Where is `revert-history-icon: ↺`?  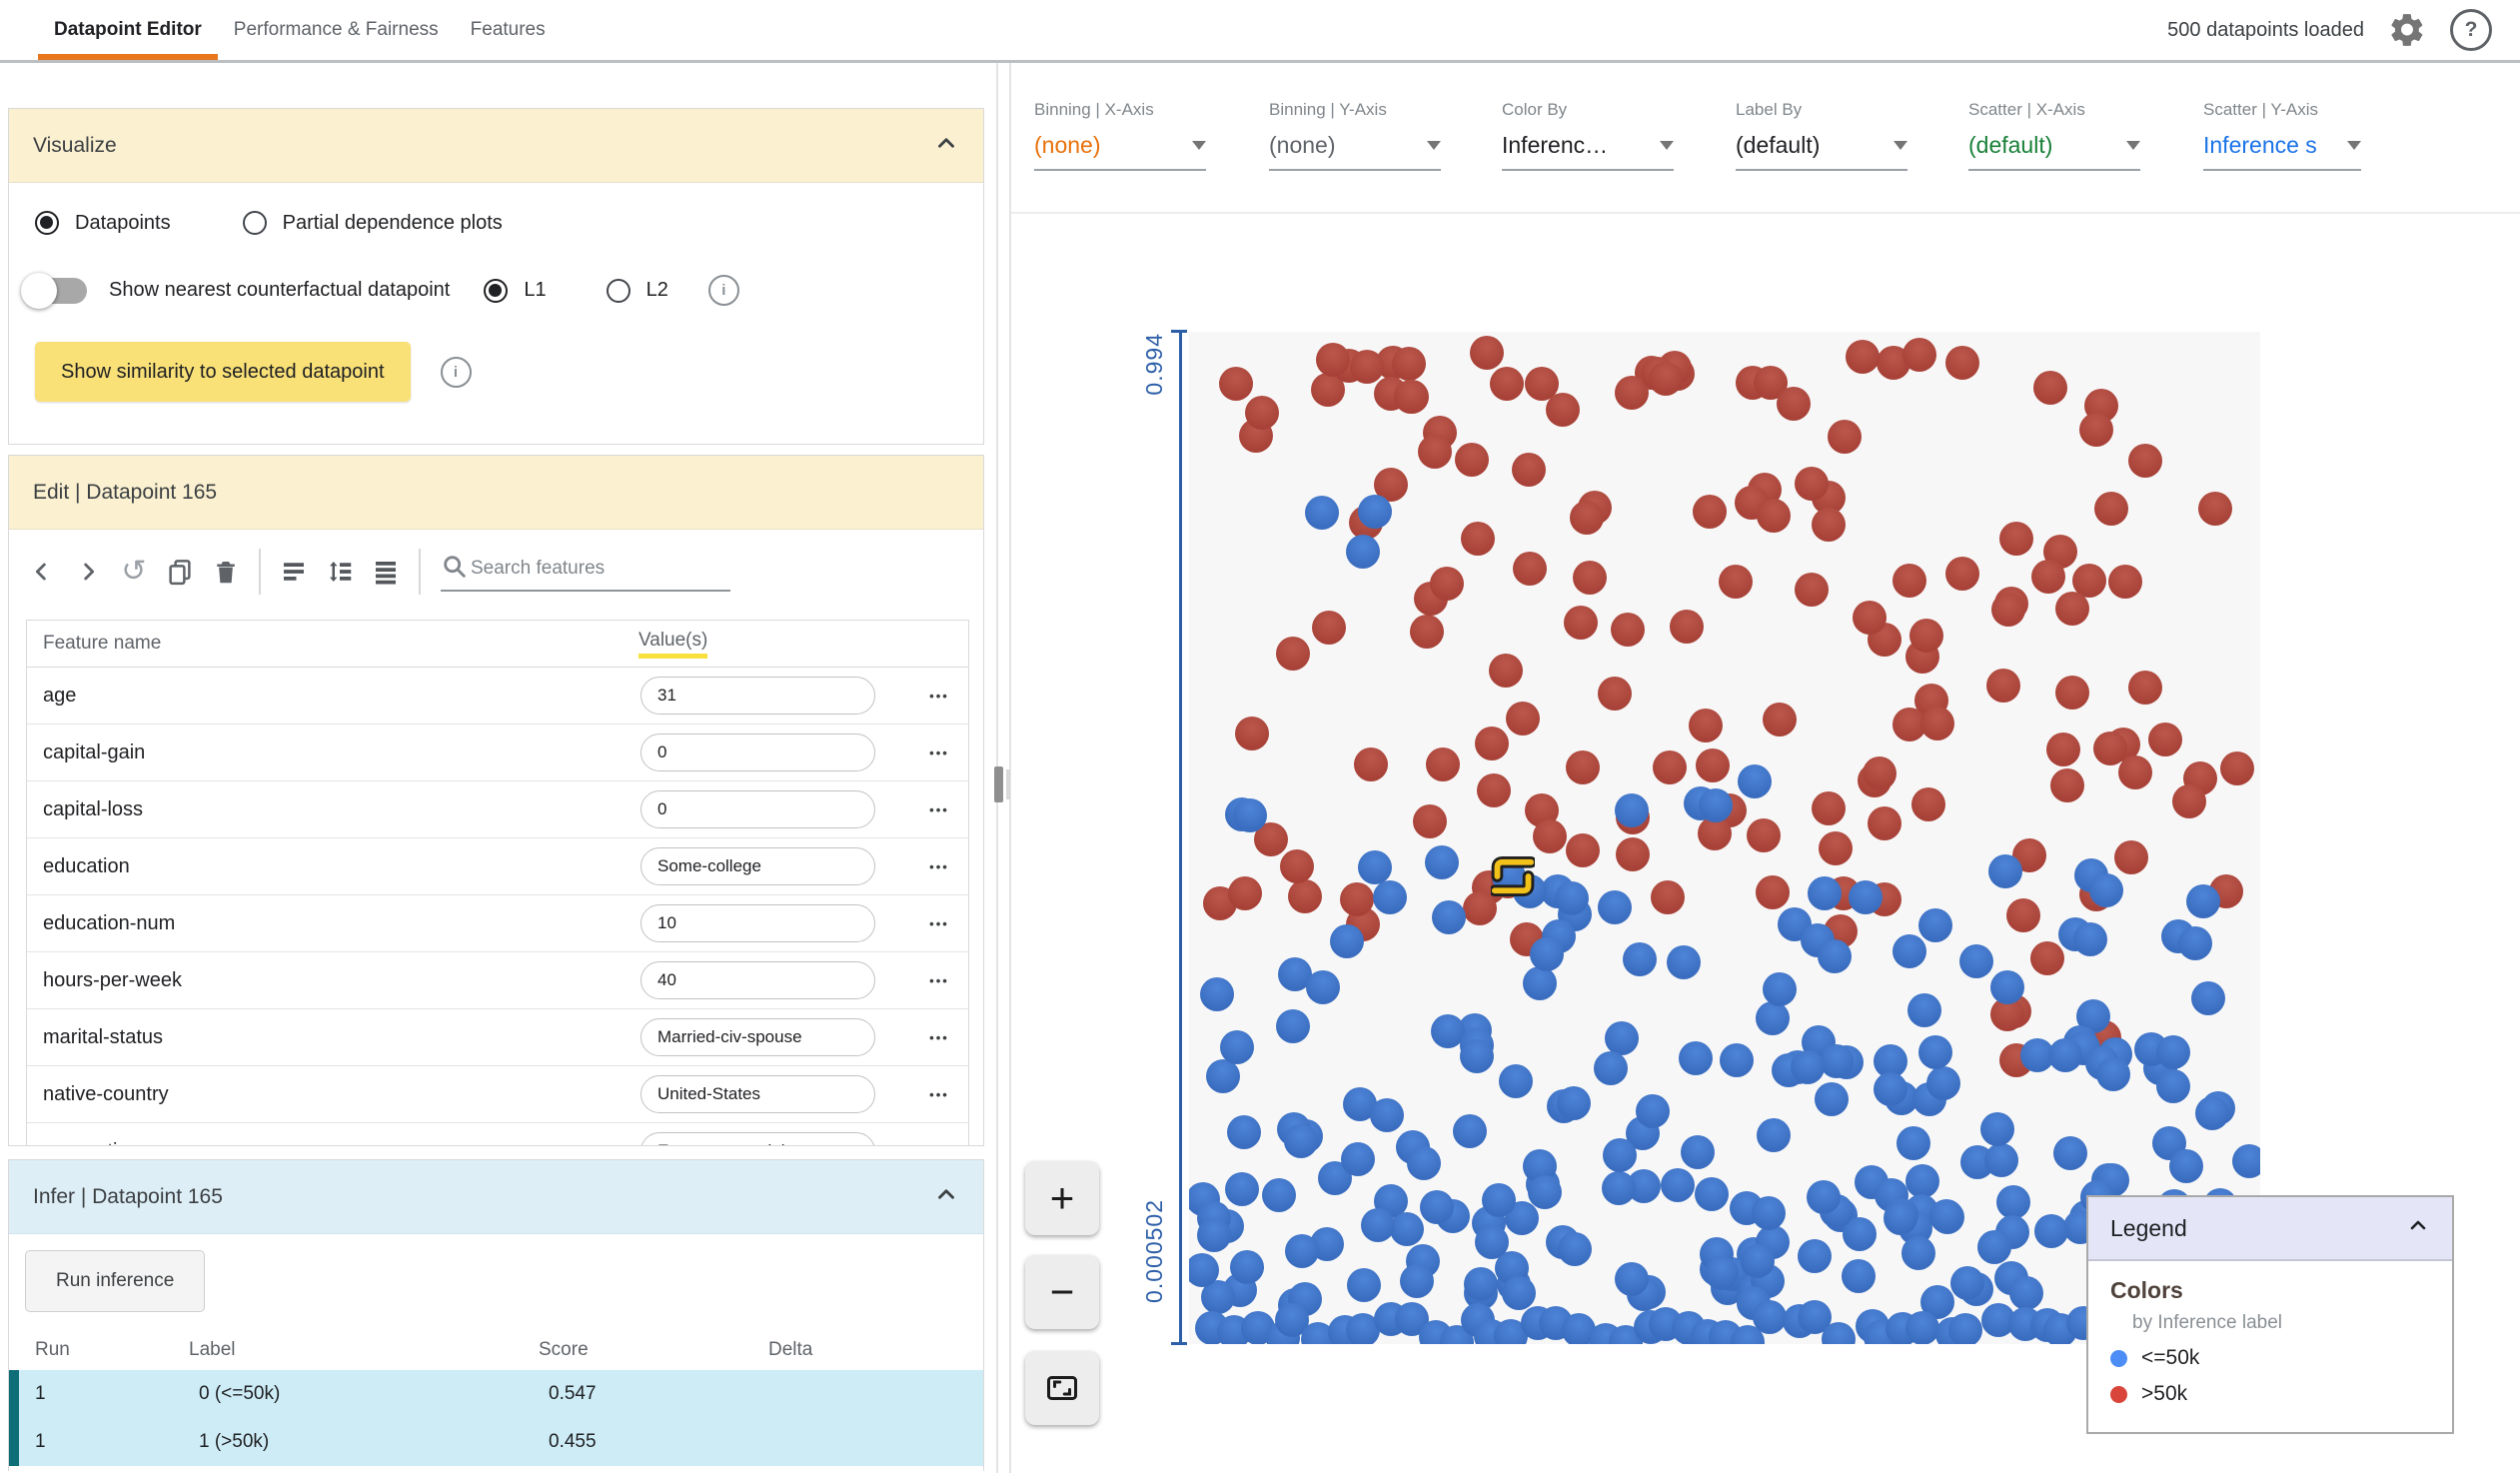 revert-history-icon: ↺ is located at coordinates (134, 571).